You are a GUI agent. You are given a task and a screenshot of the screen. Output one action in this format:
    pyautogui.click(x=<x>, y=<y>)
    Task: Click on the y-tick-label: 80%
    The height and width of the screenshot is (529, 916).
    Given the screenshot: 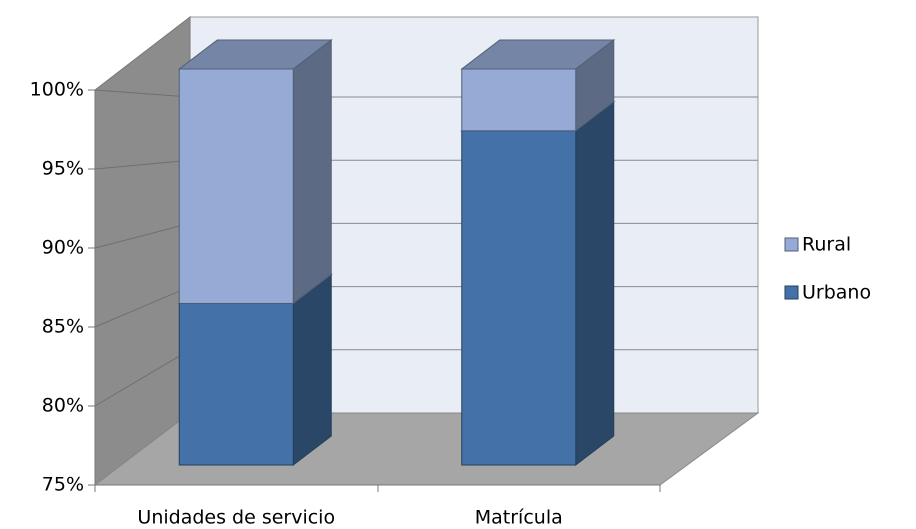 What is the action you would take?
    pyautogui.click(x=63, y=406)
    